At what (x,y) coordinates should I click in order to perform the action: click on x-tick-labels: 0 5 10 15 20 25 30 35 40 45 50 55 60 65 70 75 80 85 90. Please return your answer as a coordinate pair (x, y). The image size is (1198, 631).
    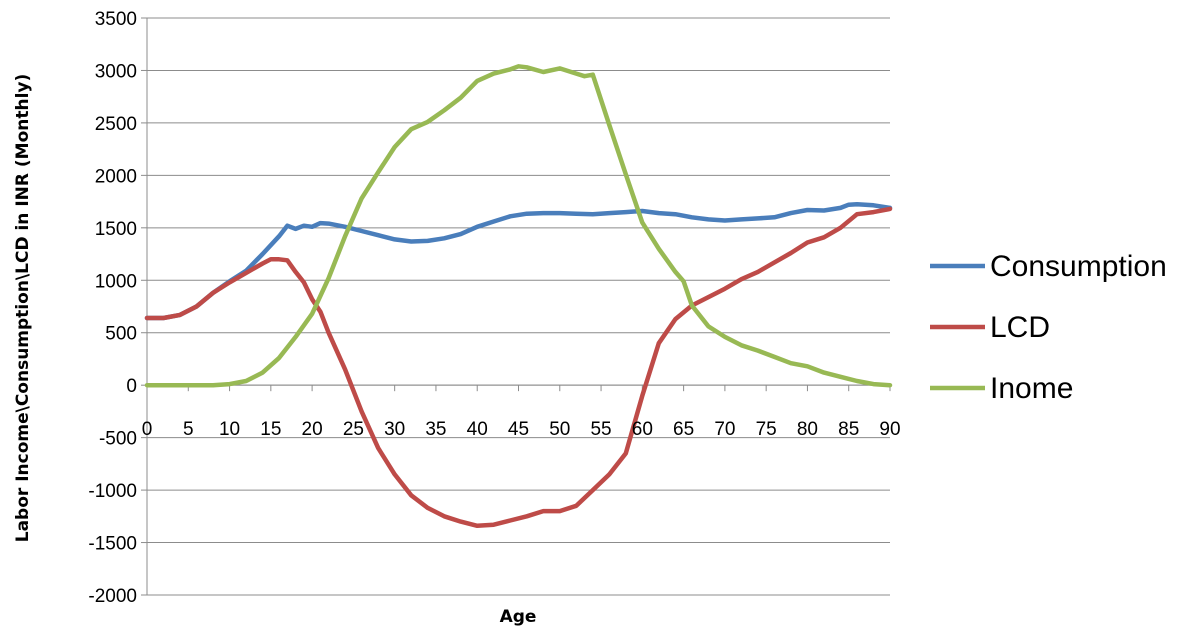
    Looking at the image, I should click on (521, 429).